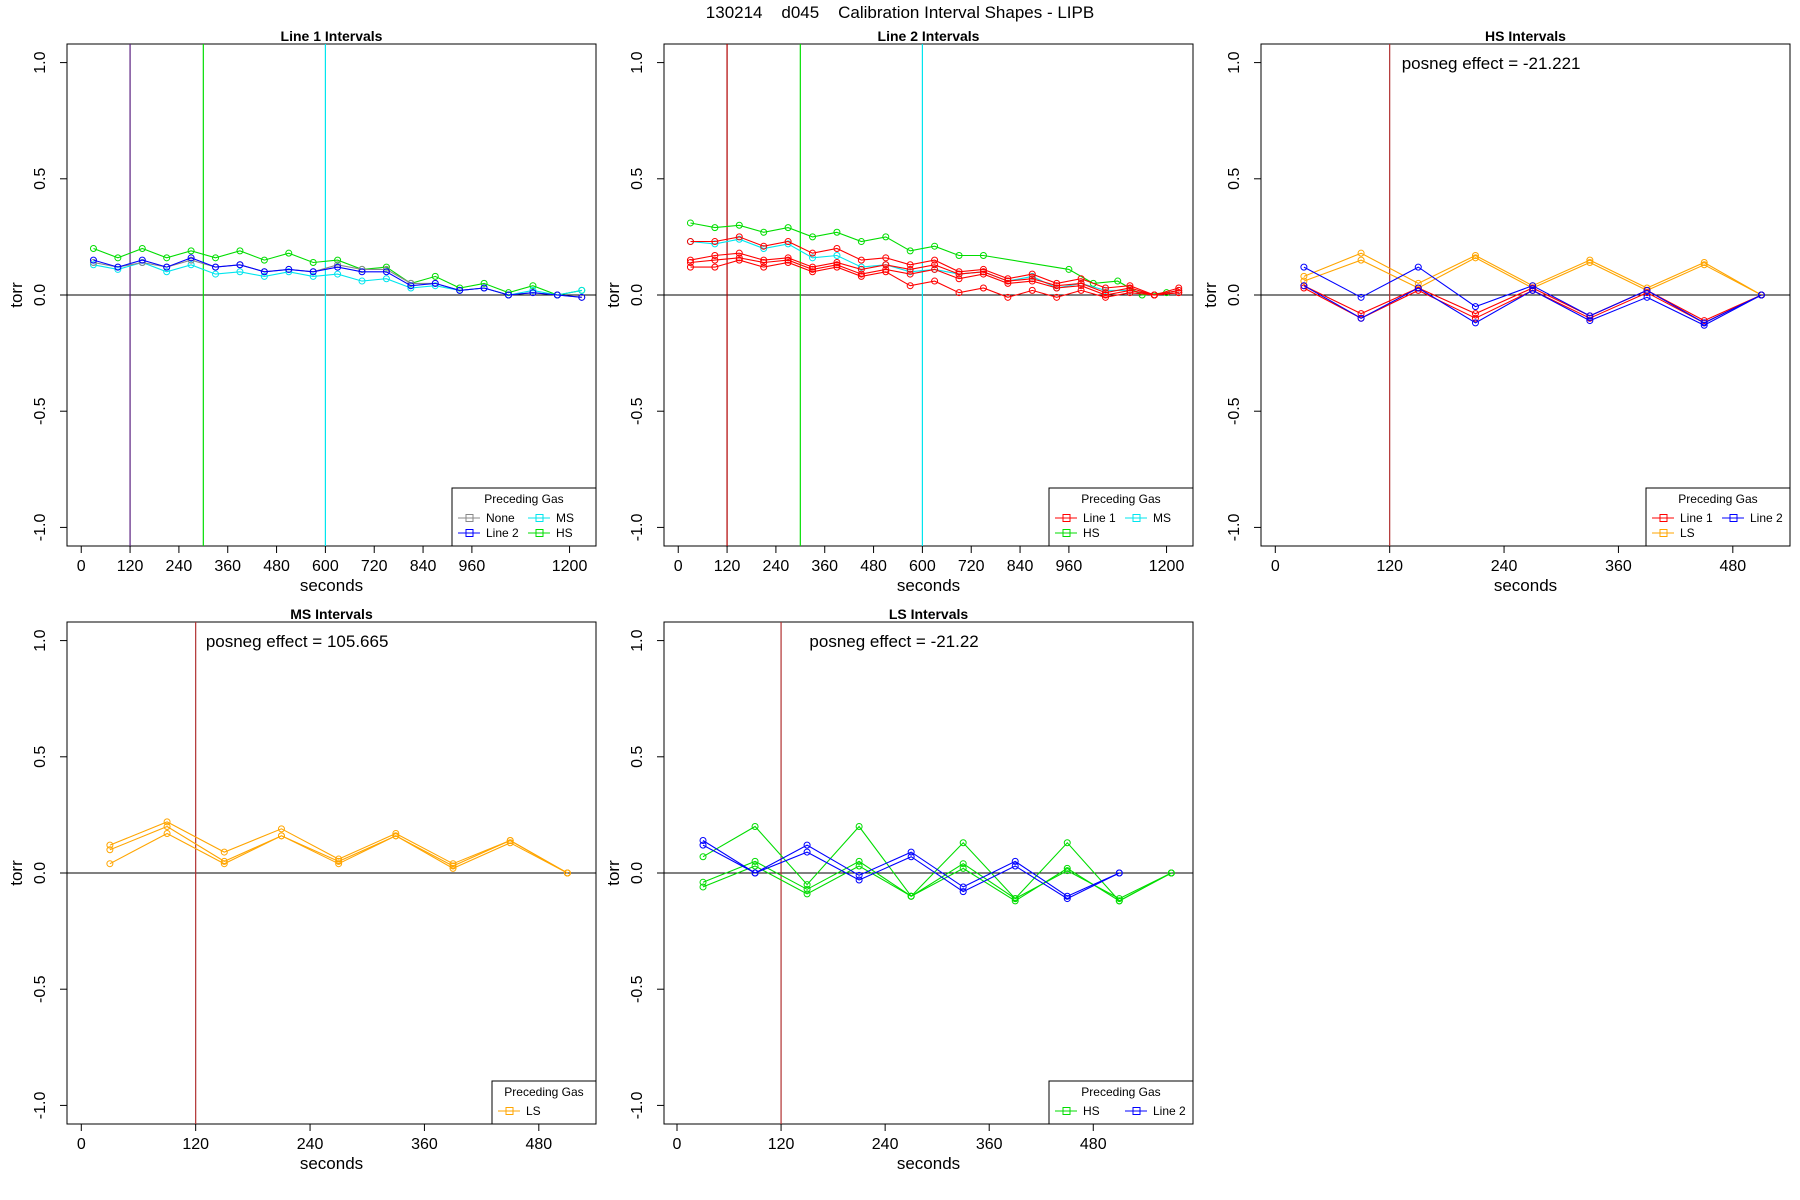 The image size is (1800, 1200). What do you see at coordinates (81, 1144) in the screenshot?
I see `x-tick-label: 0` at bounding box center [81, 1144].